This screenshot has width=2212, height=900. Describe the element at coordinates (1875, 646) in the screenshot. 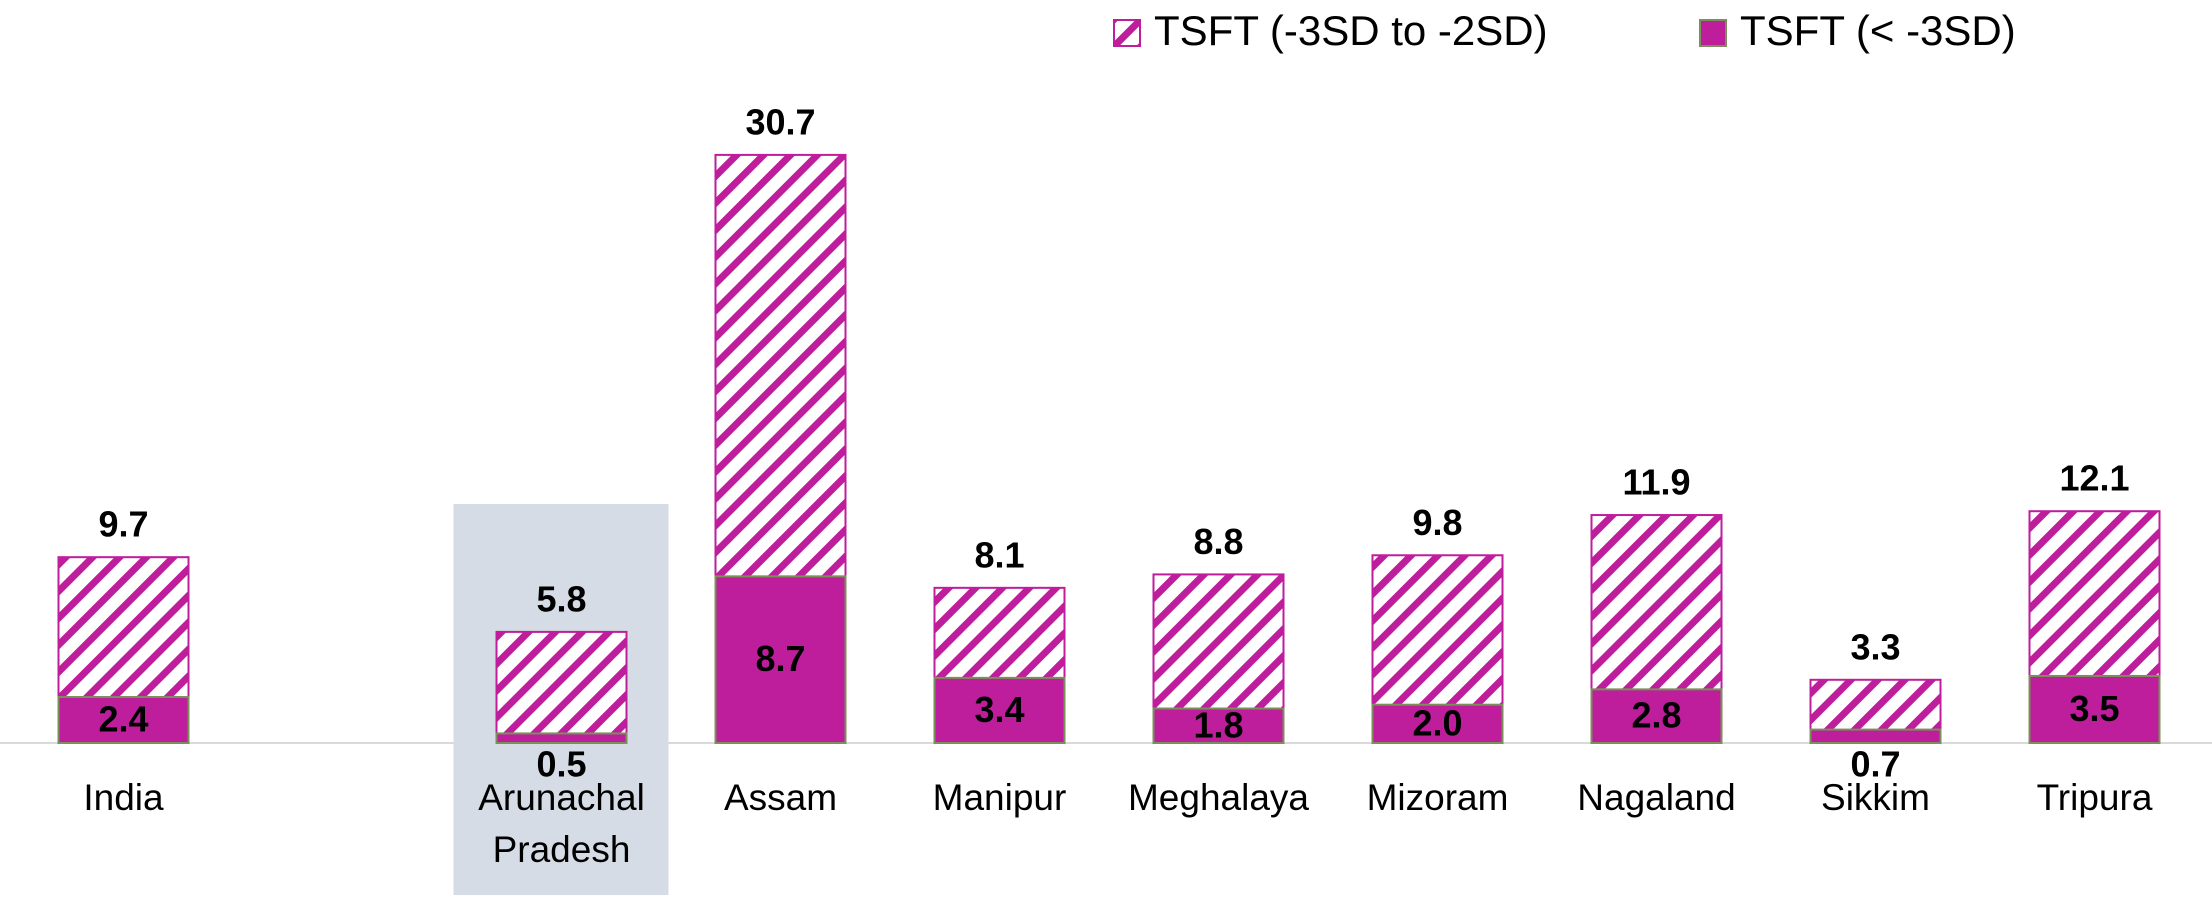

I see `data-label: 3.3` at that location.